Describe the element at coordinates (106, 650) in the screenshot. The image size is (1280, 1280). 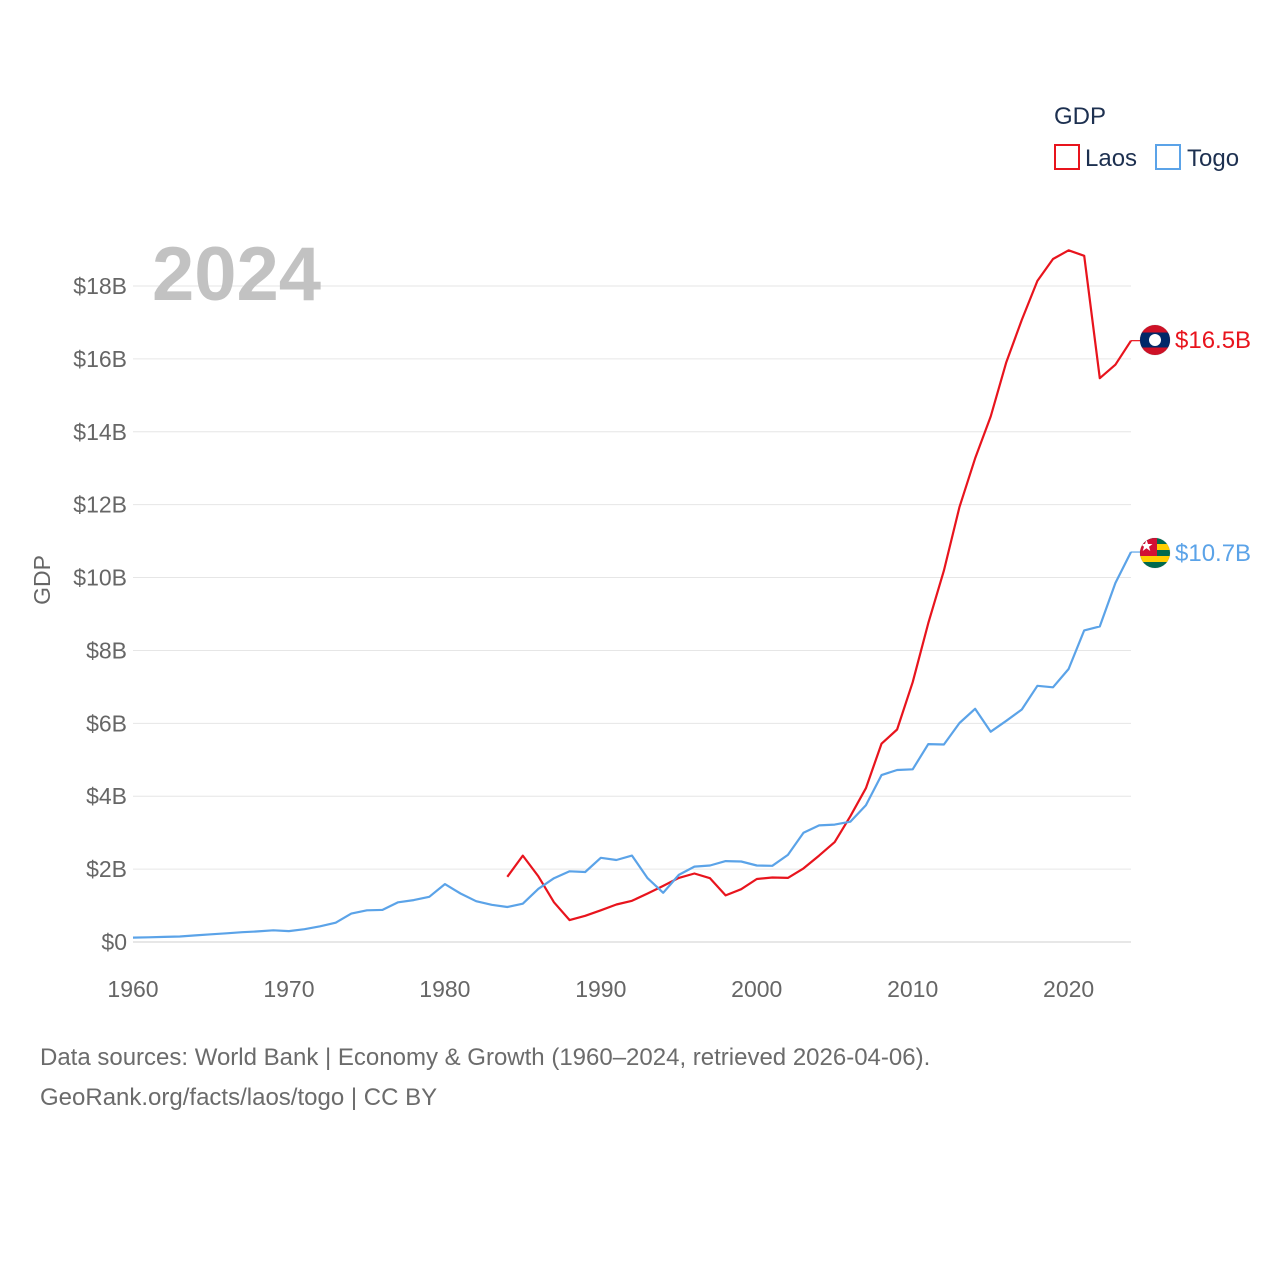
I see `y-tick-label: $8B` at that location.